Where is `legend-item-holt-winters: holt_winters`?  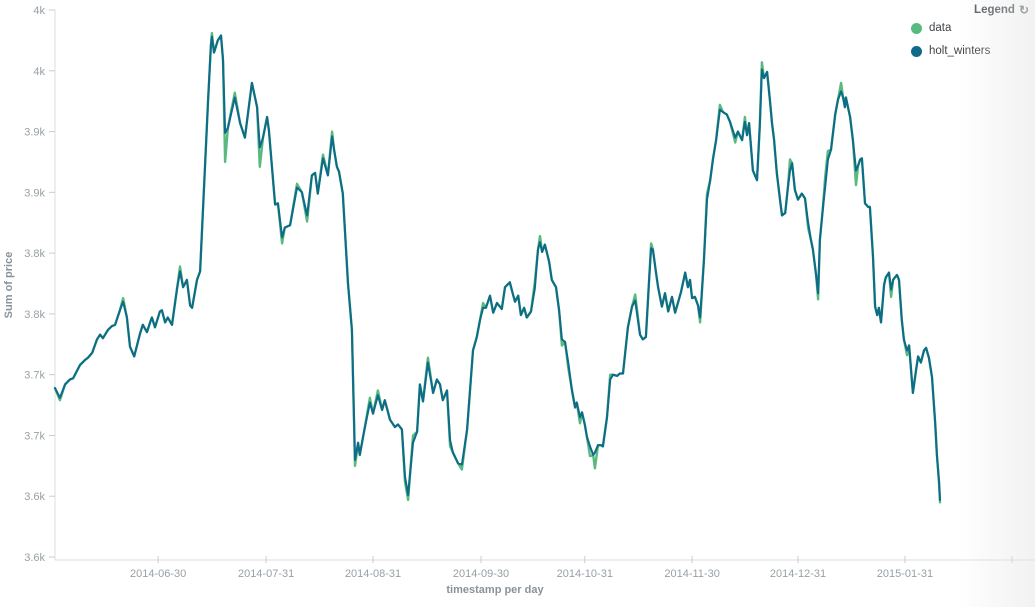 legend-item-holt-winters: holt_winters is located at coordinates (970, 51).